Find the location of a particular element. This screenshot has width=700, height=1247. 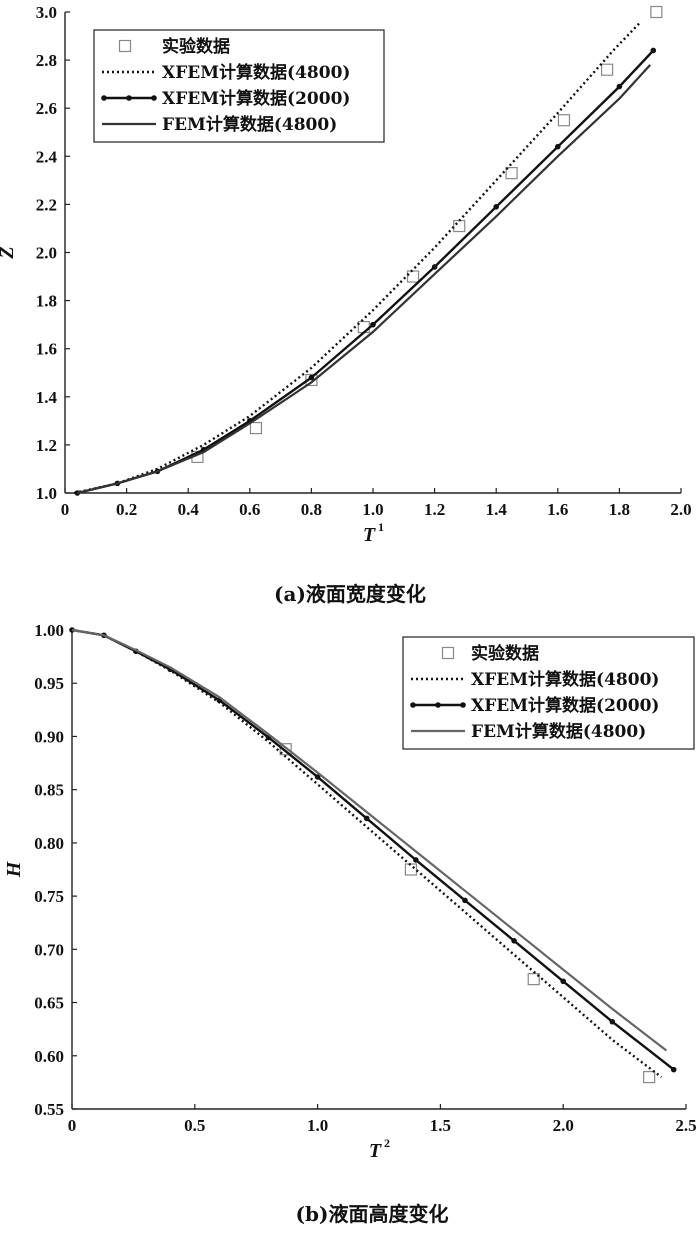

x-tick-label: 0.4 is located at coordinates (189, 509).